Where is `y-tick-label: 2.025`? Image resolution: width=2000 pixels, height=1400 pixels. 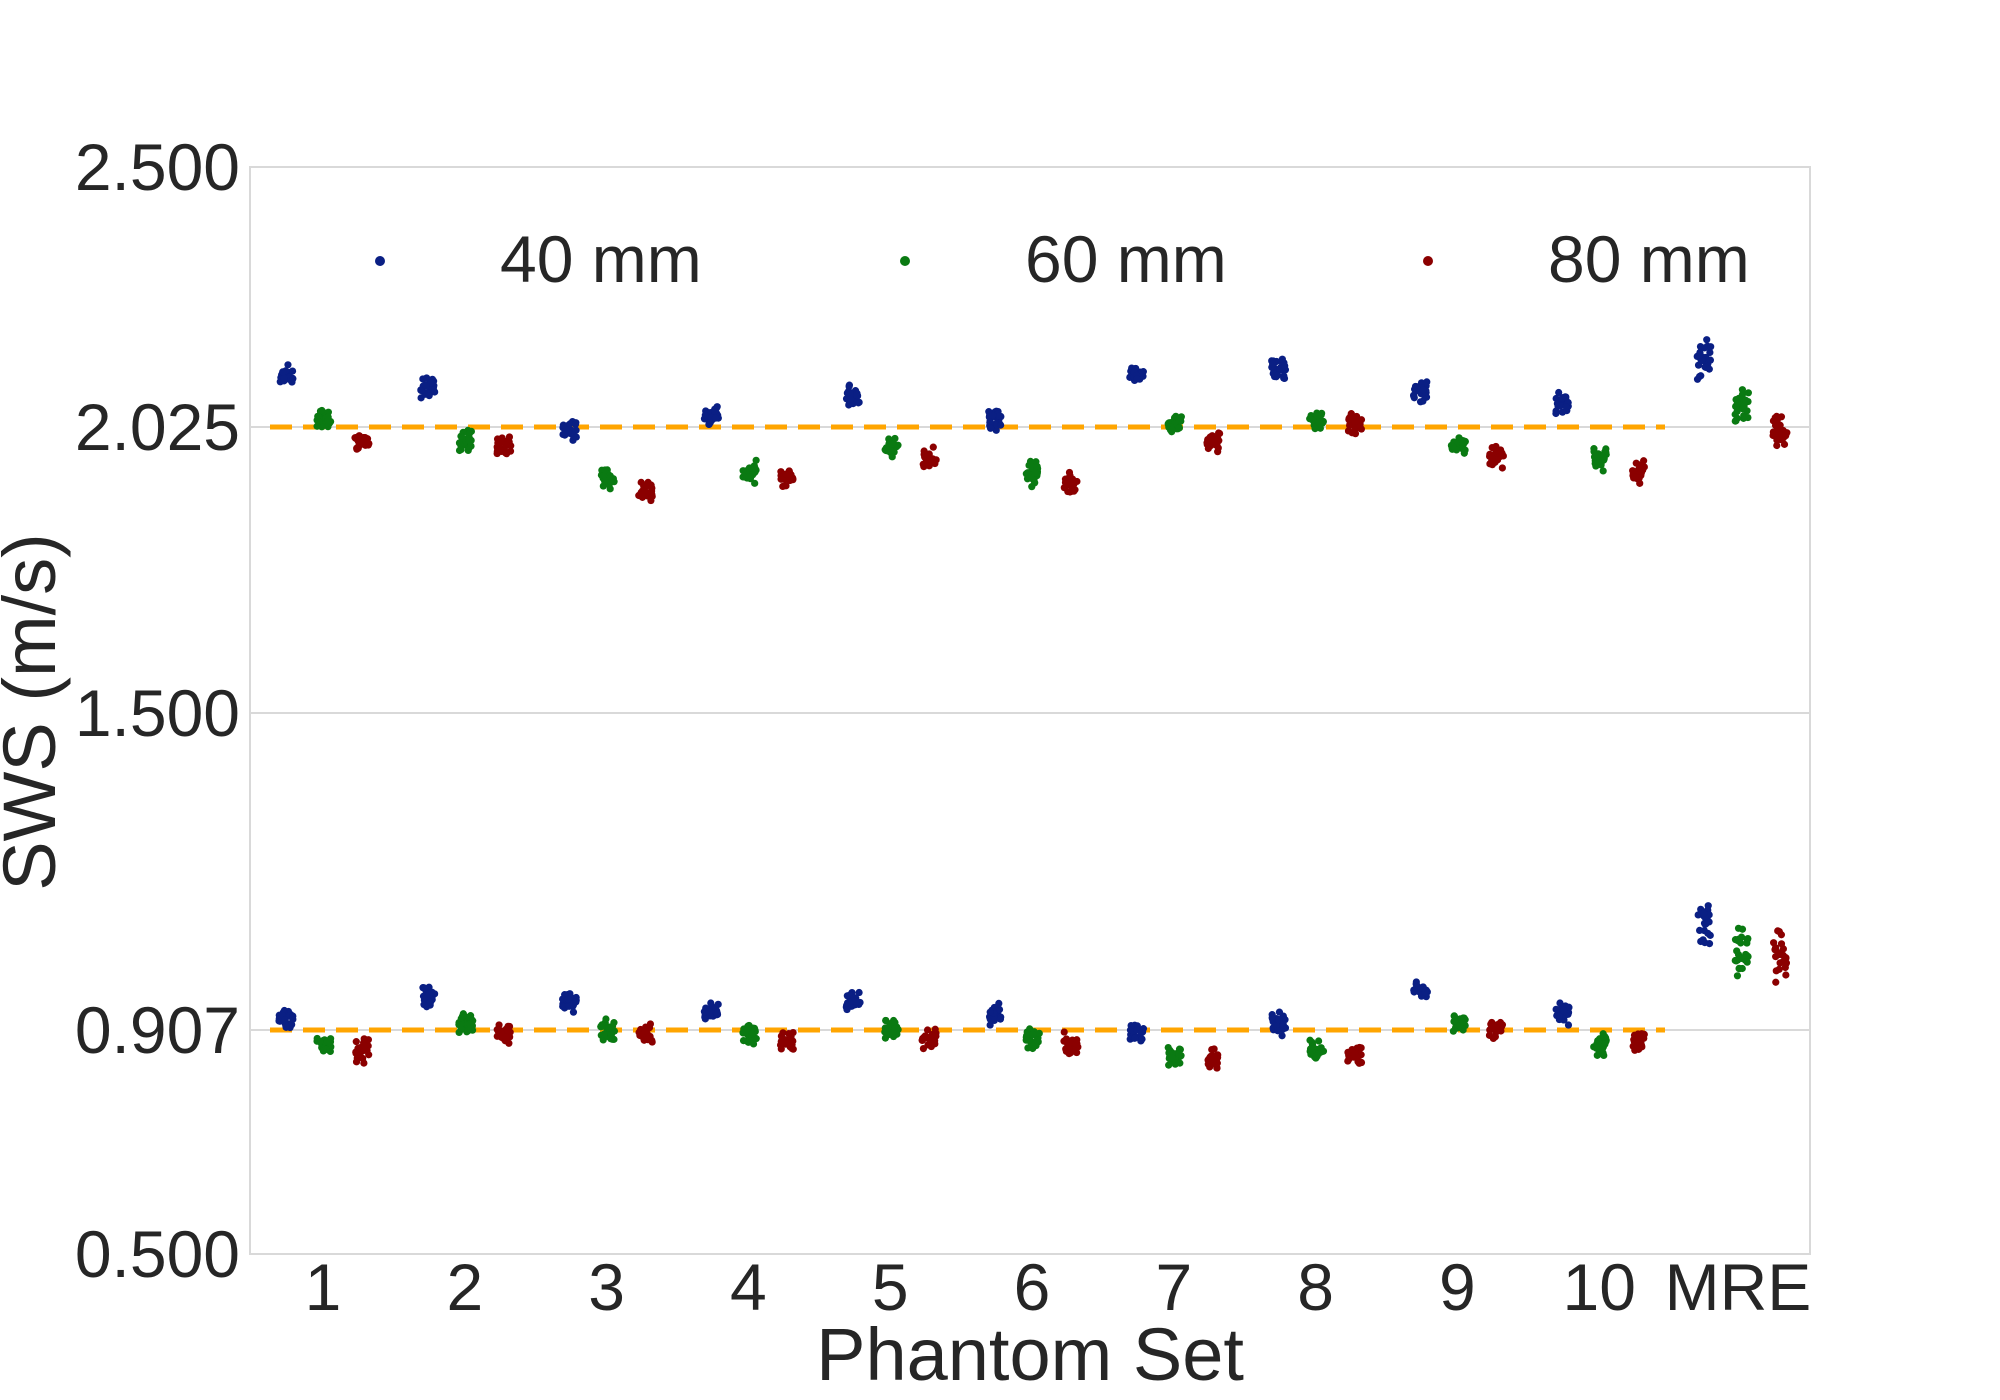
y-tick-label: 2.025 is located at coordinates (157, 427).